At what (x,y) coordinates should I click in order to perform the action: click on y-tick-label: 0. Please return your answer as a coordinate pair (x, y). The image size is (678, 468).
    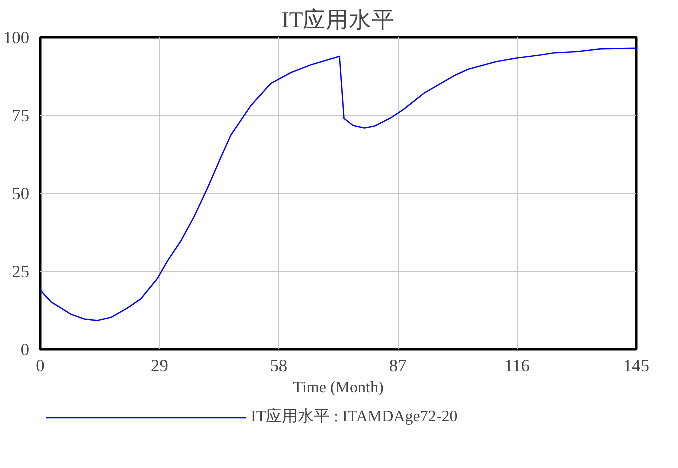
    Looking at the image, I should click on (25, 350).